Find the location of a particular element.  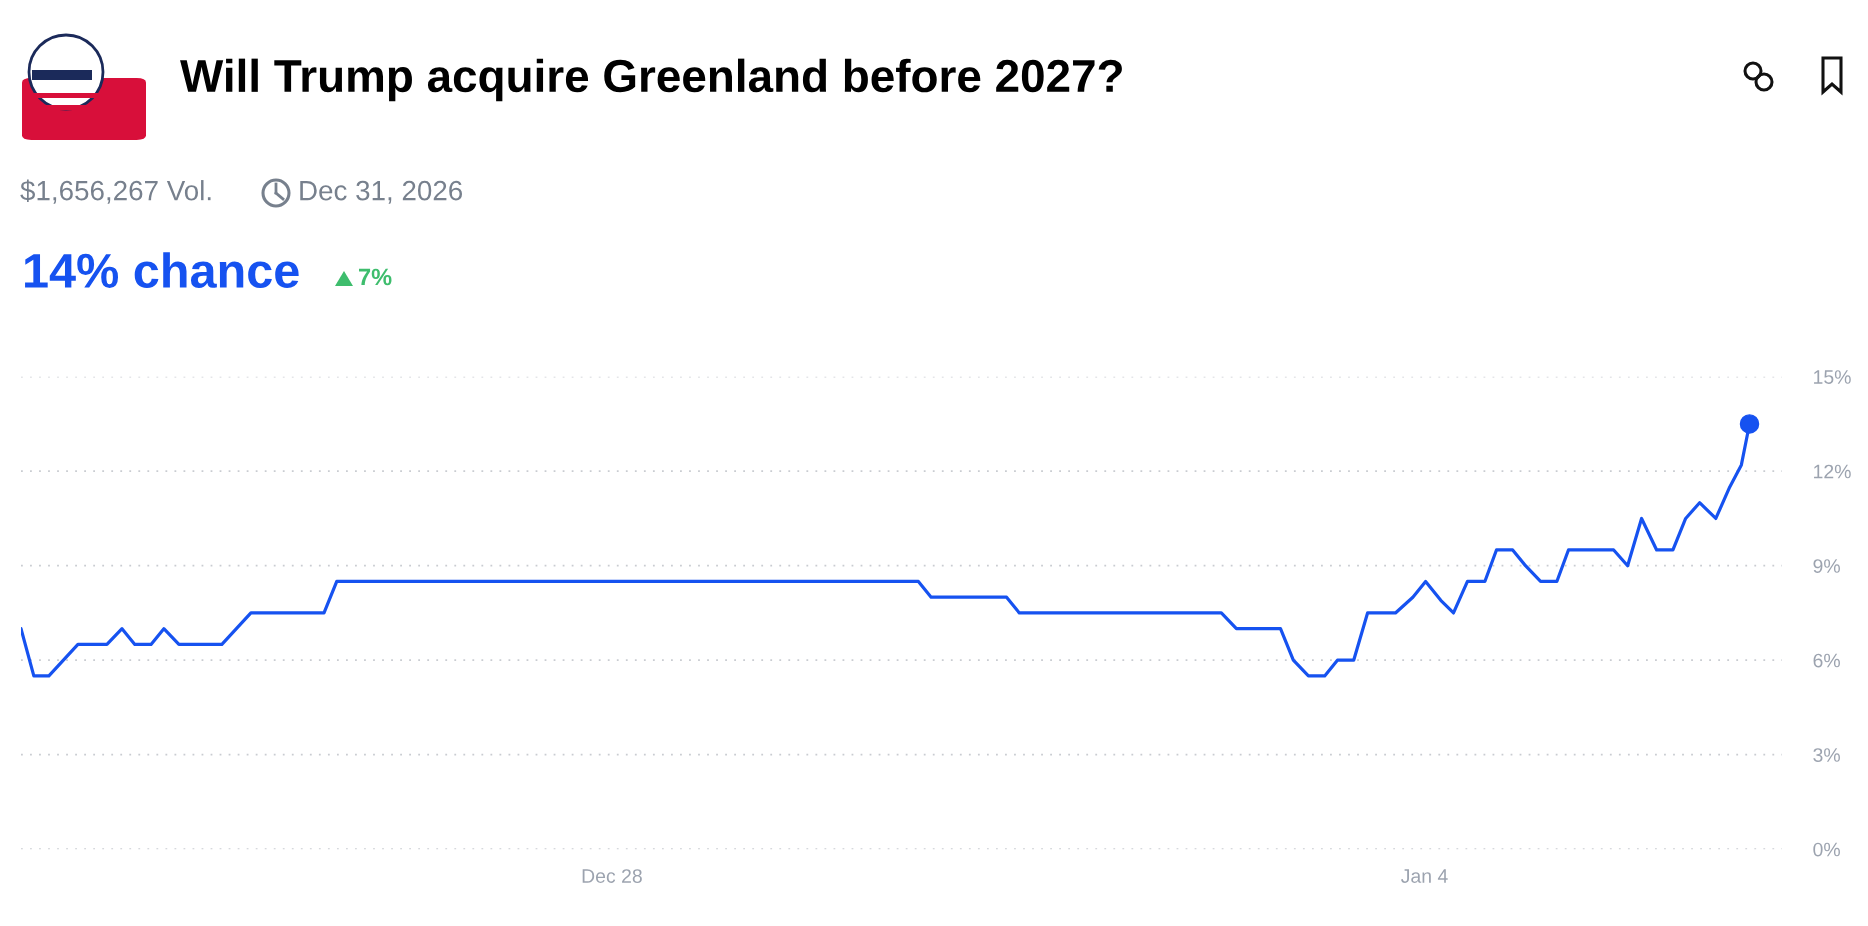

y-tick-label: 6% is located at coordinates (1826, 660).